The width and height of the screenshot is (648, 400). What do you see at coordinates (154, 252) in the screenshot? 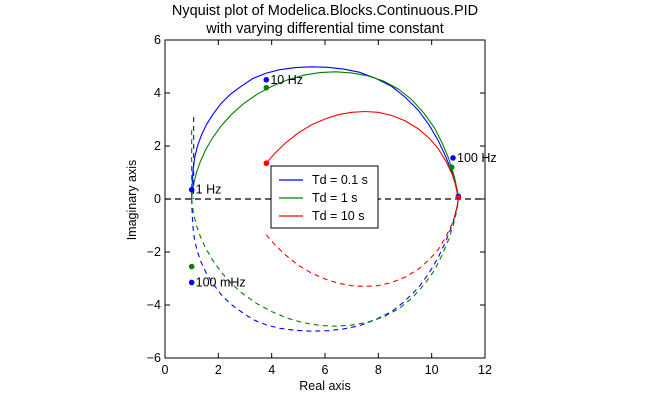
I see `y-tick-label: −2` at bounding box center [154, 252].